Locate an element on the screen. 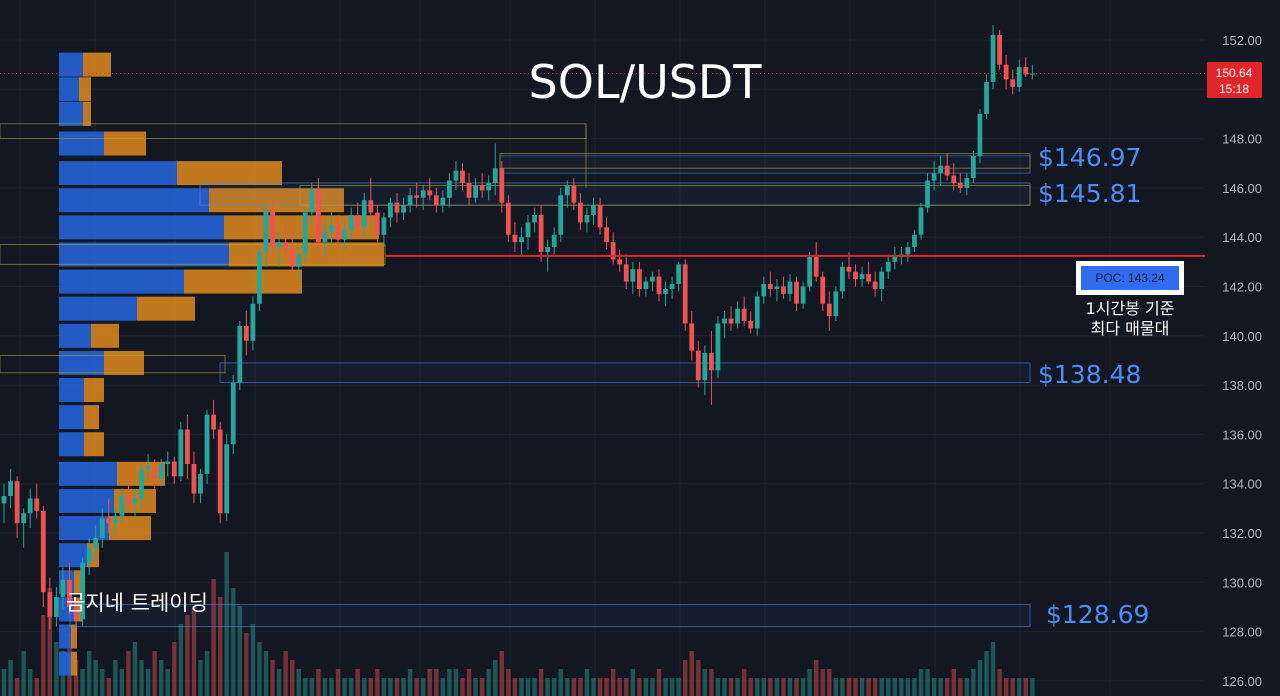 Image resolution: width=1280 pixels, height=696 pixels. y-tick-label: 126.00 is located at coordinates (1242, 681).